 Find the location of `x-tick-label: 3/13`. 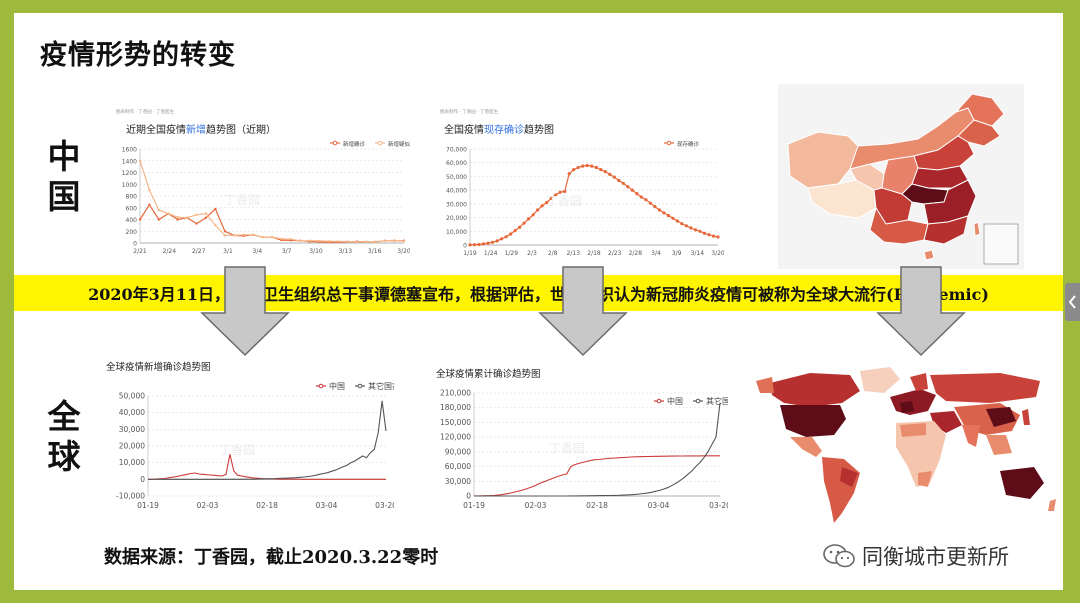

x-tick-label: 3/13 is located at coordinates (346, 251).